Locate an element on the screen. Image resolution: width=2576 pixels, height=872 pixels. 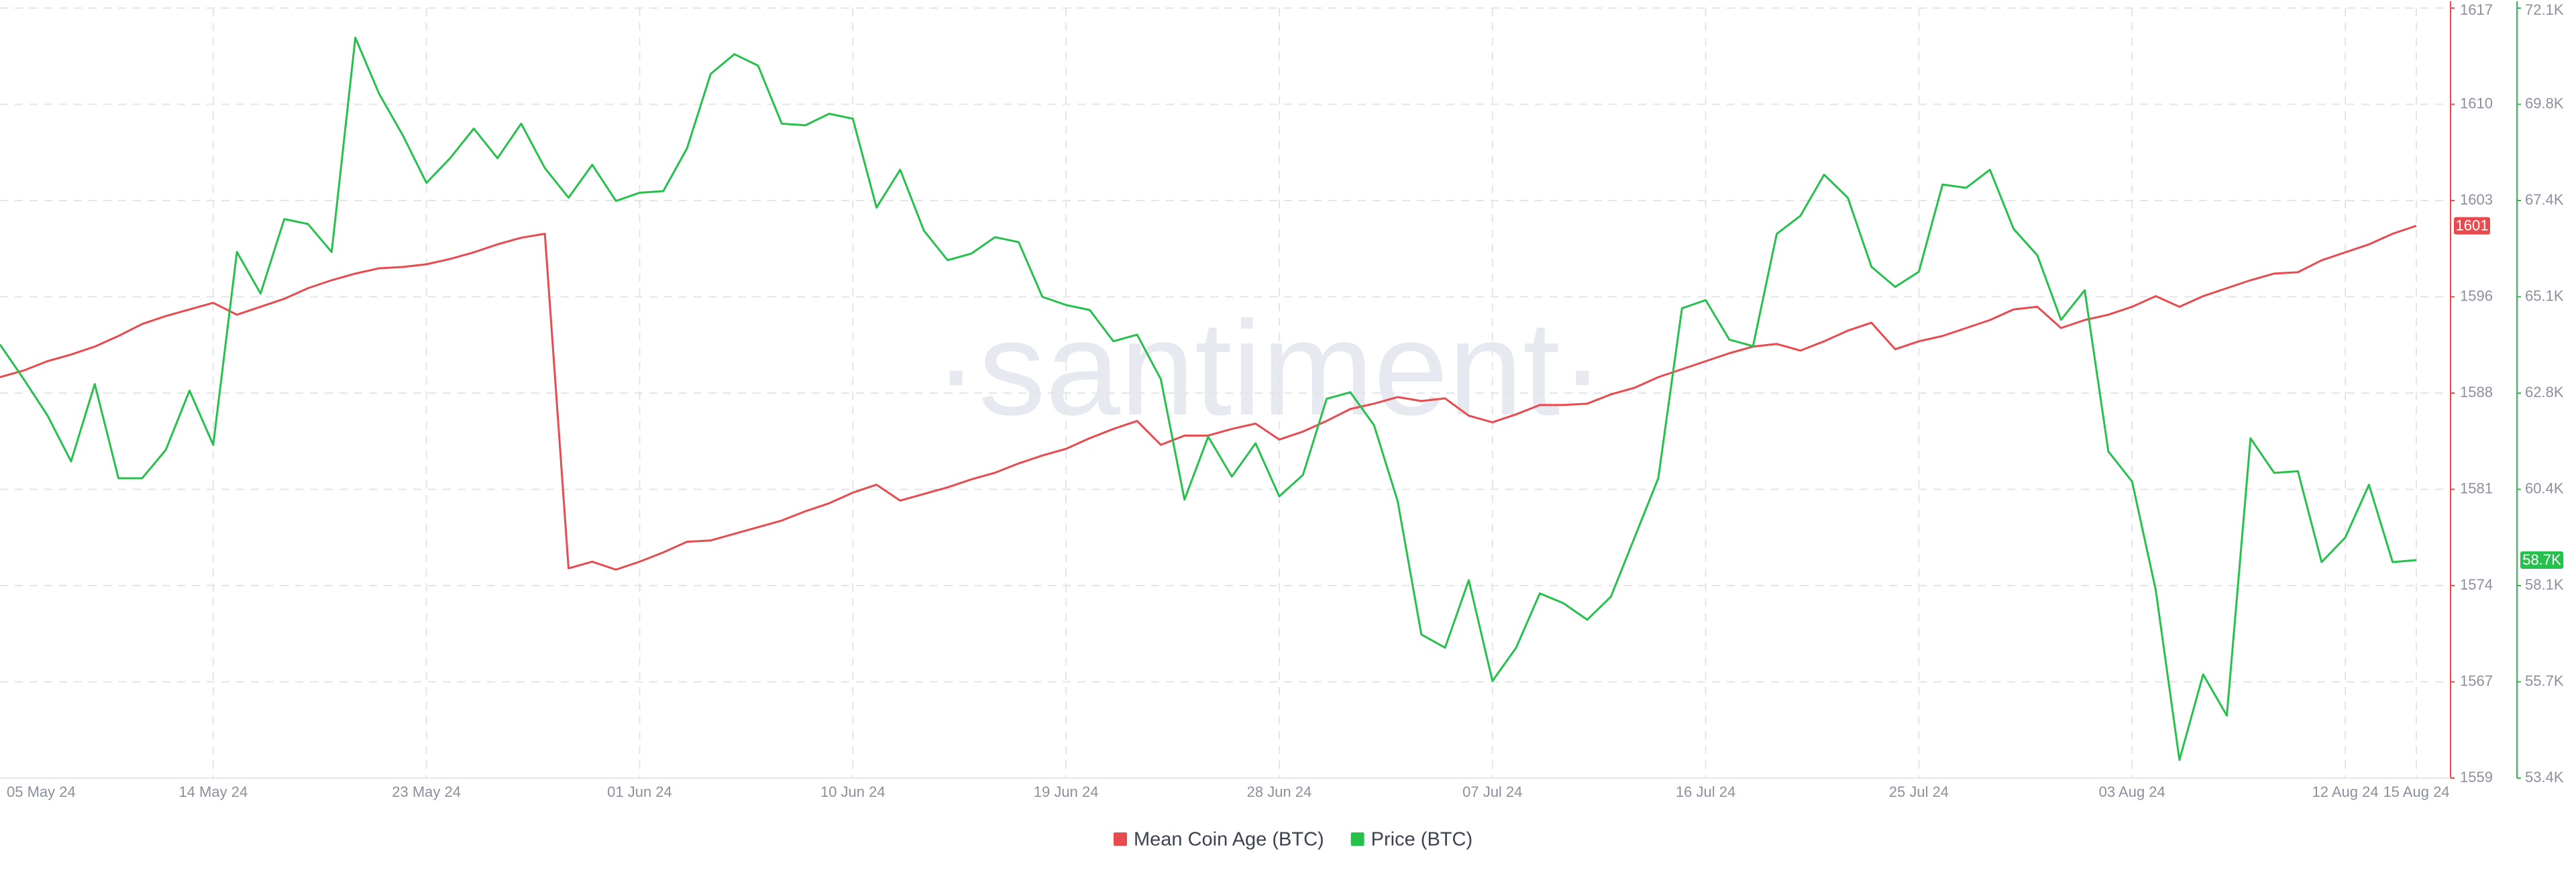
y2-tick-label: 69.8K is located at coordinates (2544, 103).